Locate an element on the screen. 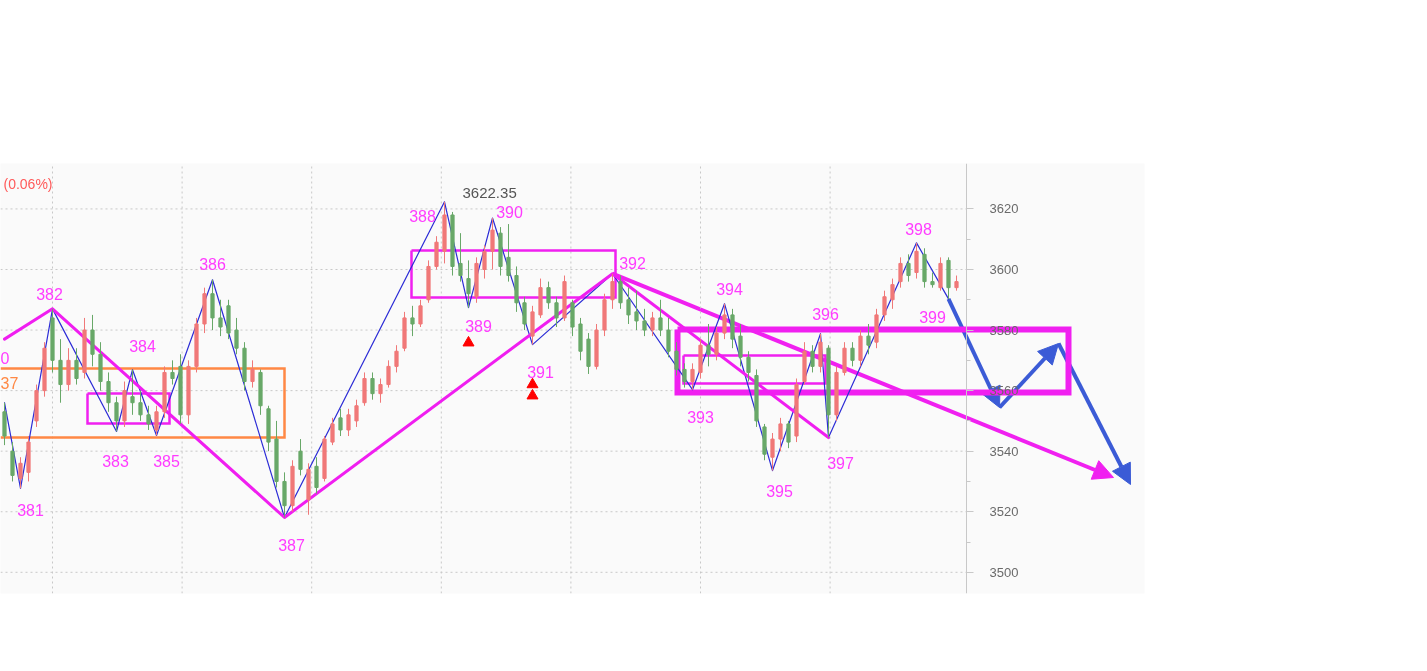  annotation: 387 is located at coordinates (291, 546).